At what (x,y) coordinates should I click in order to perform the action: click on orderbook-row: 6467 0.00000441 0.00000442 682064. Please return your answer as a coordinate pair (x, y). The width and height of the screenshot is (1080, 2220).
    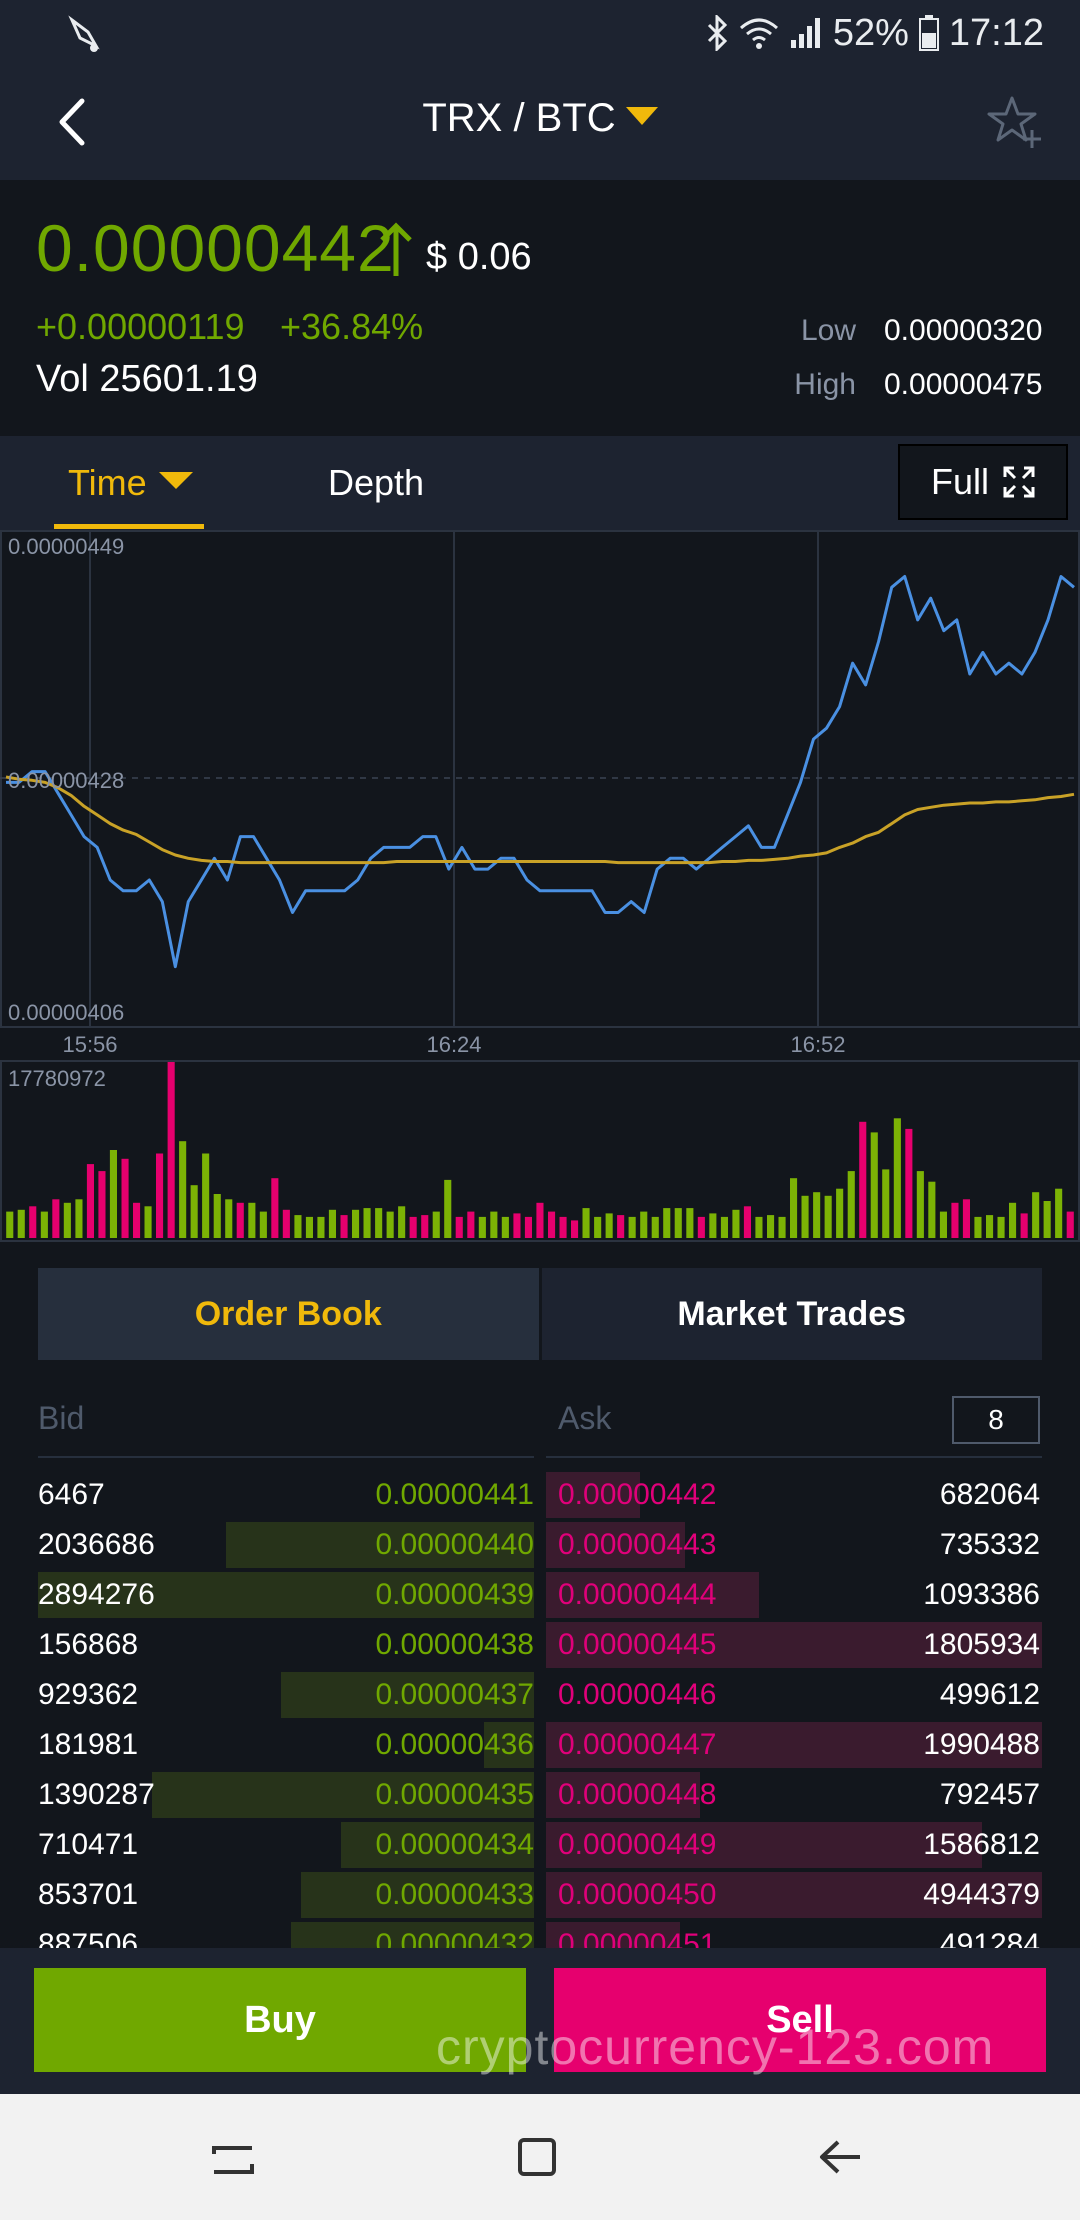
    Looking at the image, I should click on (540, 1495).